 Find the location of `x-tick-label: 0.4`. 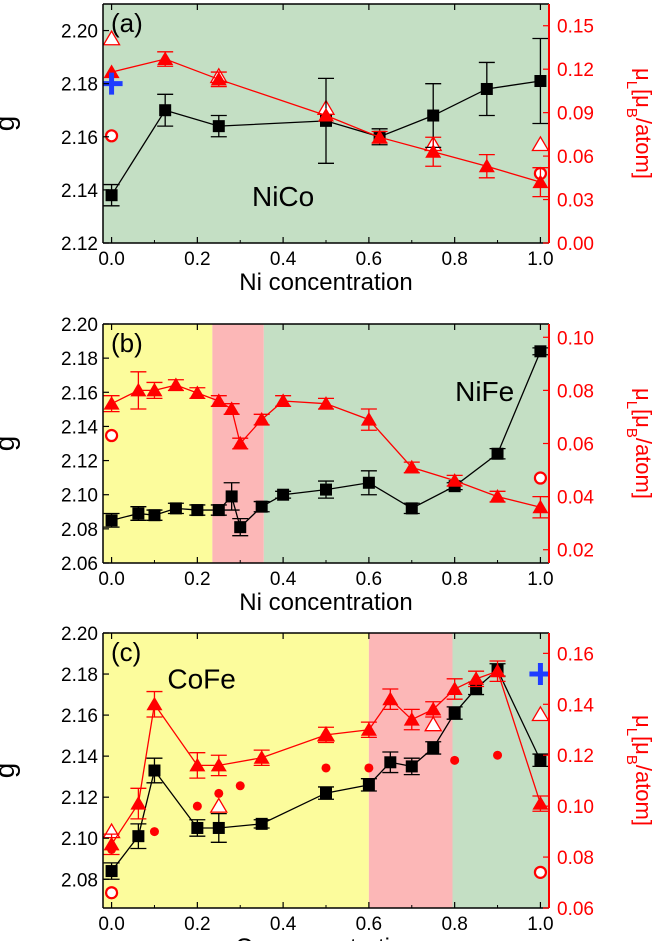

x-tick-label: 0.4 is located at coordinates (283, 579).